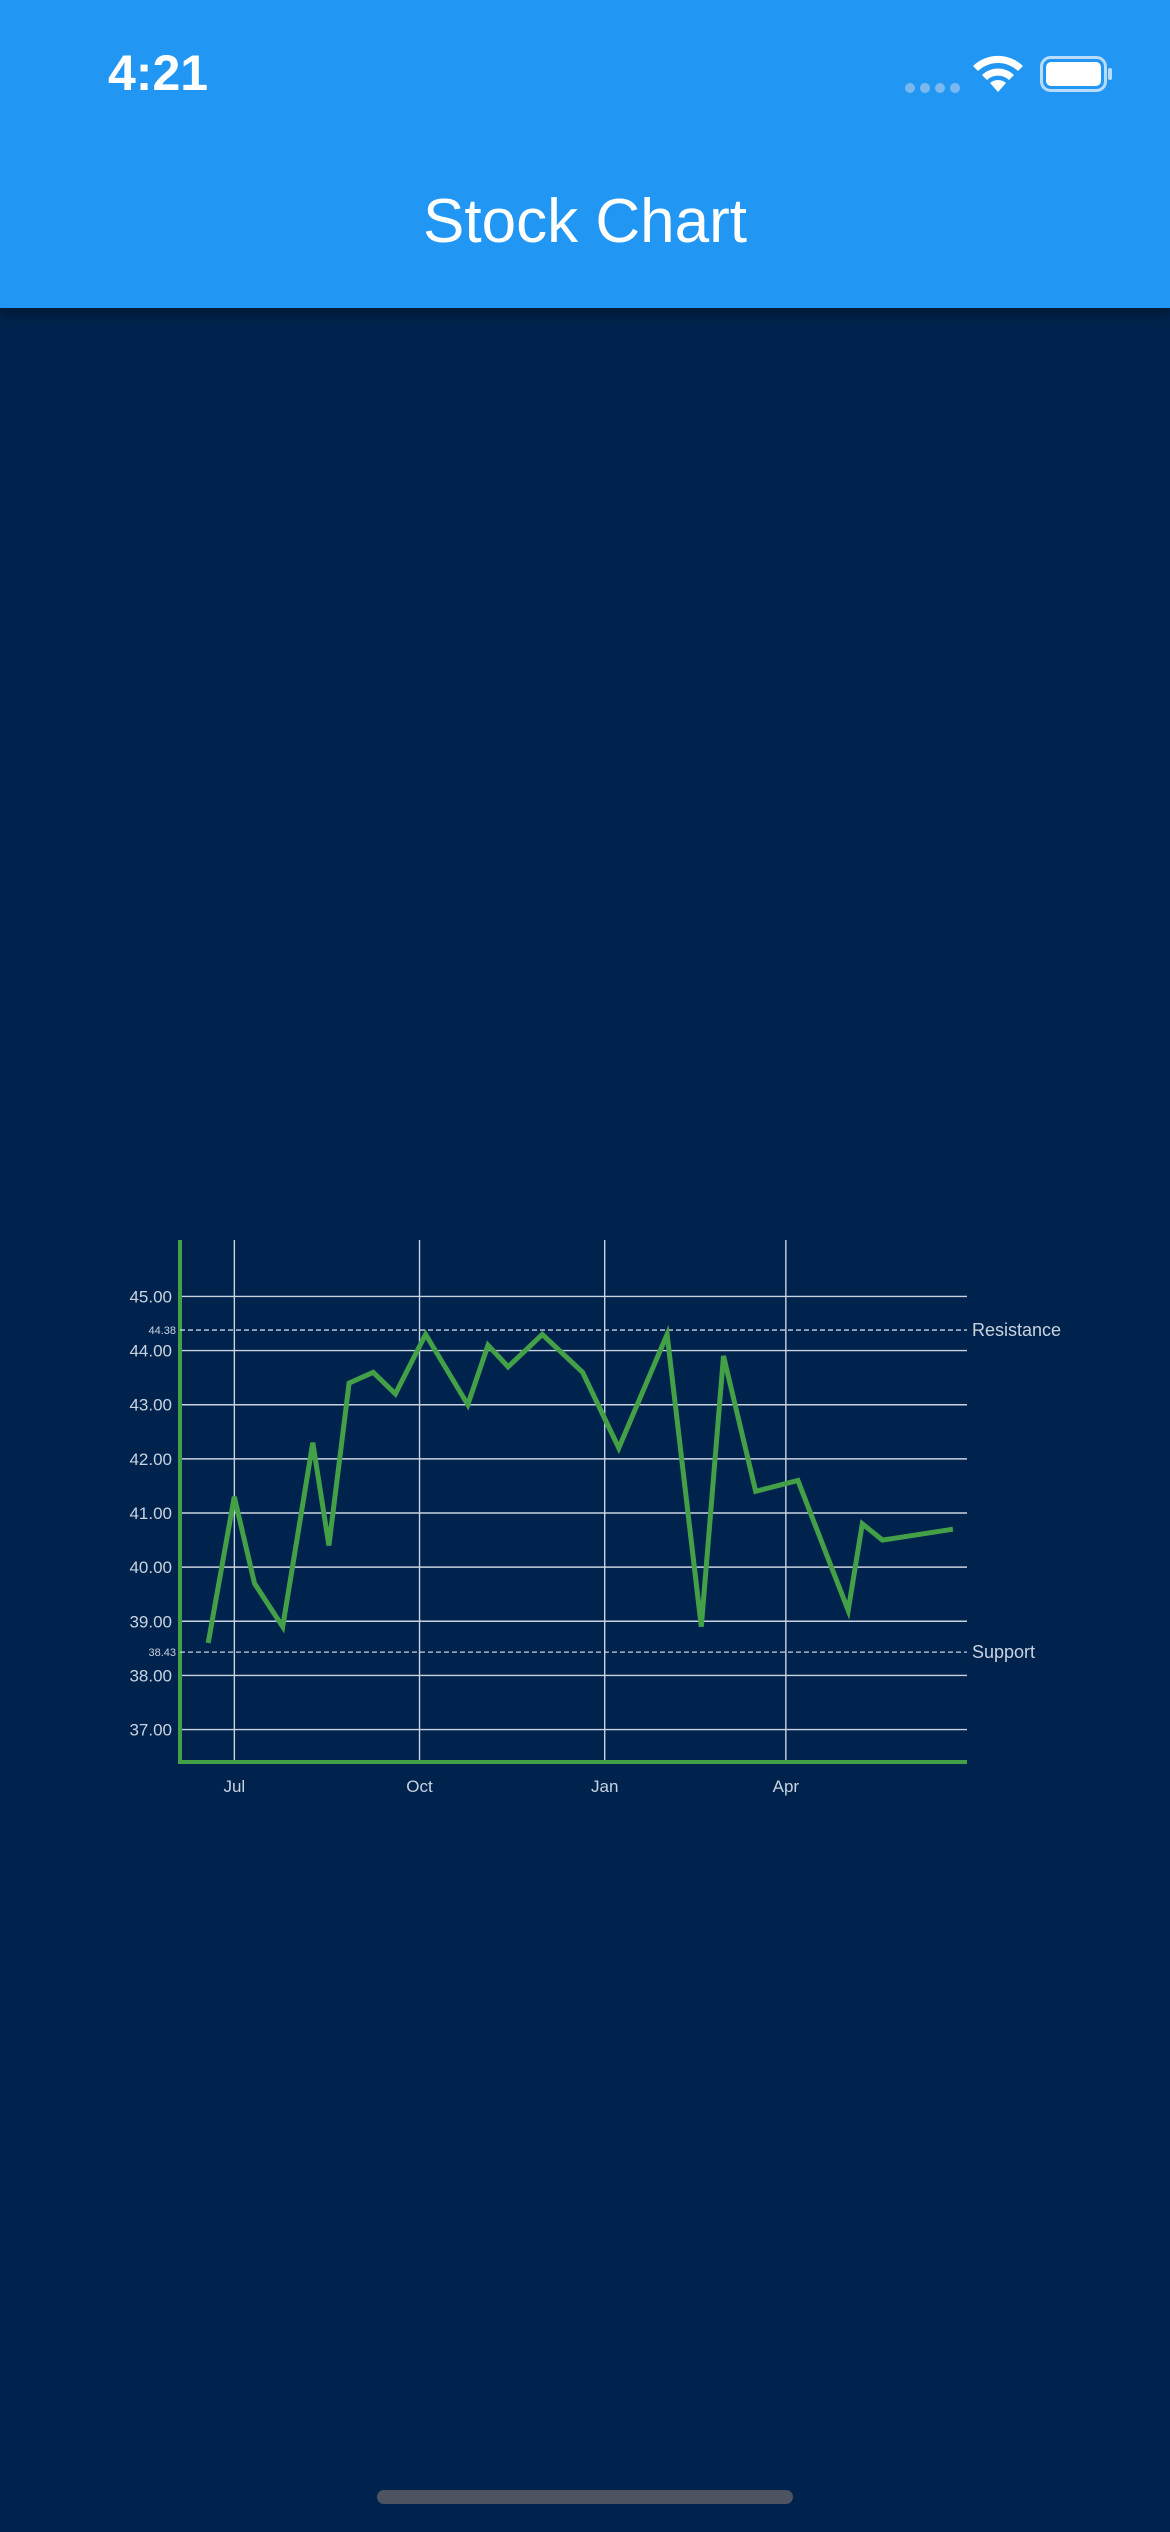  What do you see at coordinates (585, 221) in the screenshot?
I see `page-title: Stock Chart` at bounding box center [585, 221].